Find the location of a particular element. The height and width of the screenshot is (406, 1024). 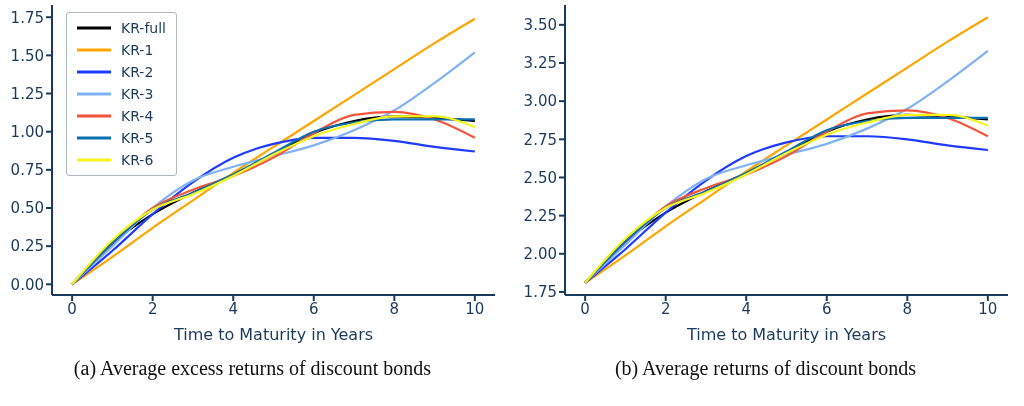

legend-label: KR-2 is located at coordinates (137, 72).